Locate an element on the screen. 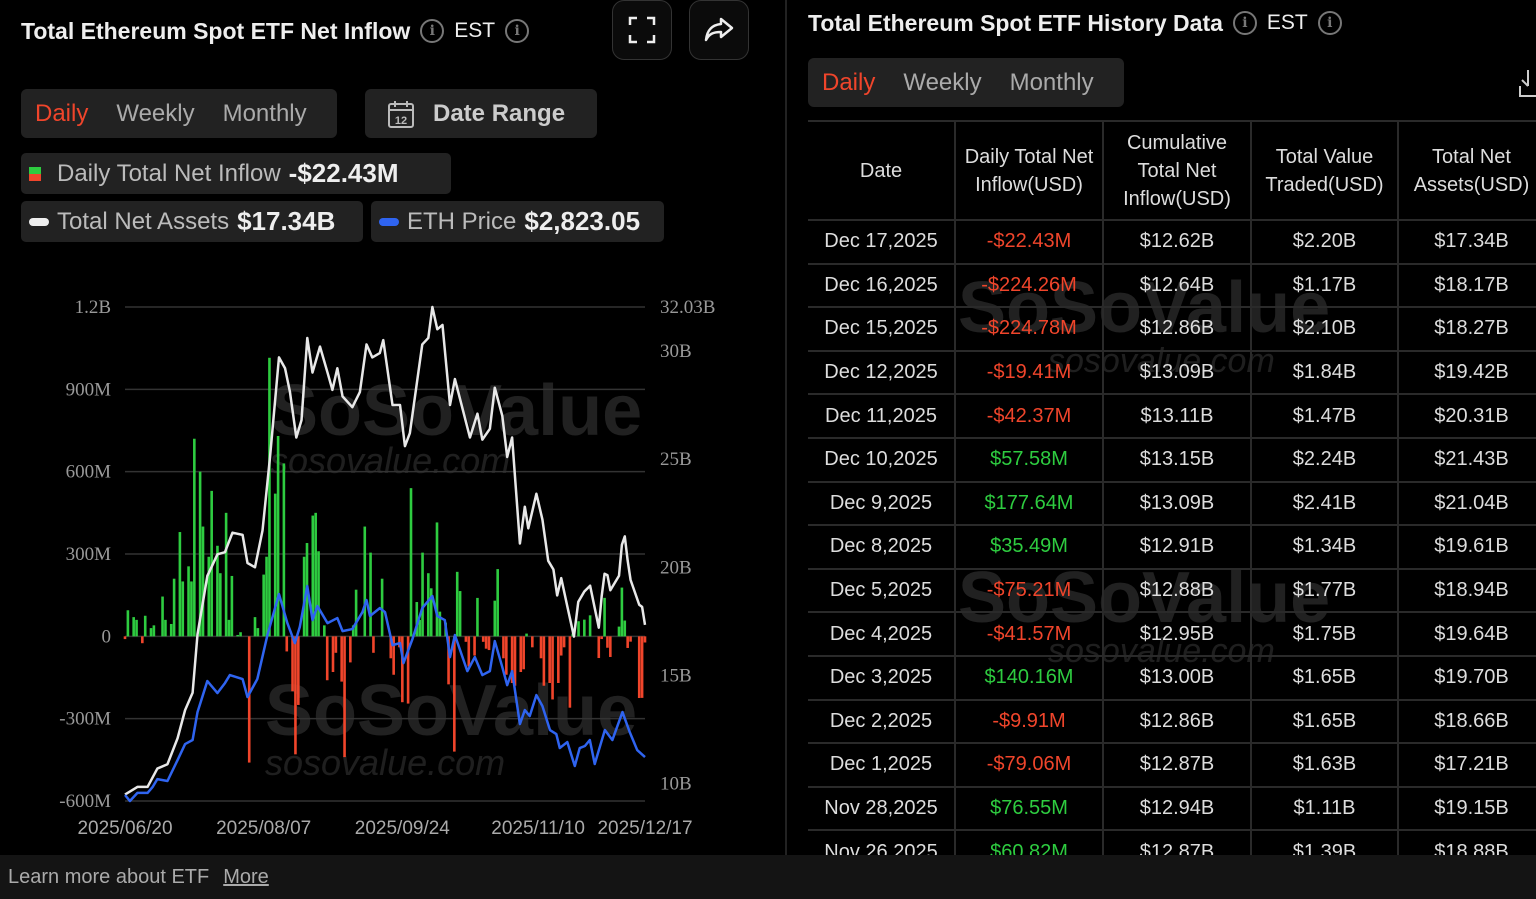 The width and height of the screenshot is (1536, 899). table-row: Nov 26,2025 $60.82M $12.87B $1.39B $18.88B is located at coordinates (1172, 842).